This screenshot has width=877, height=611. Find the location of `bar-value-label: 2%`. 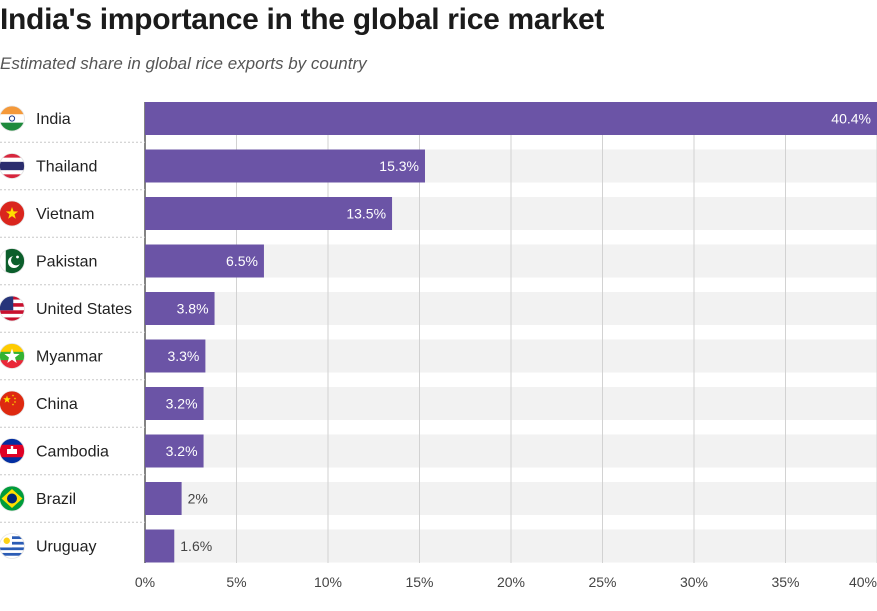

bar-value-label: 2% is located at coordinates (198, 499).